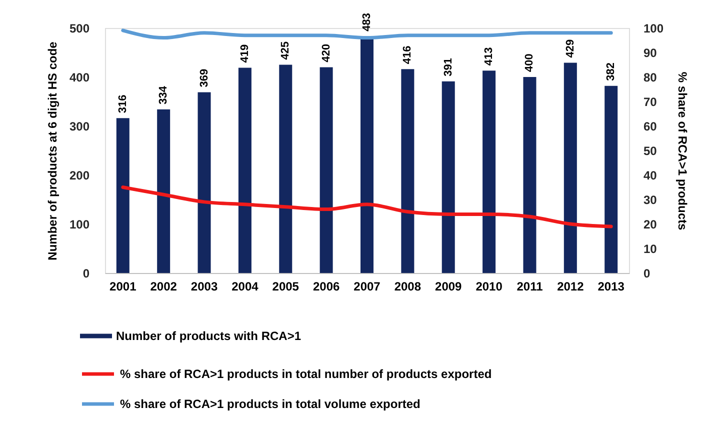  Describe the element at coordinates (448, 287) in the screenshot. I see `x-tick-label: 2009` at that location.